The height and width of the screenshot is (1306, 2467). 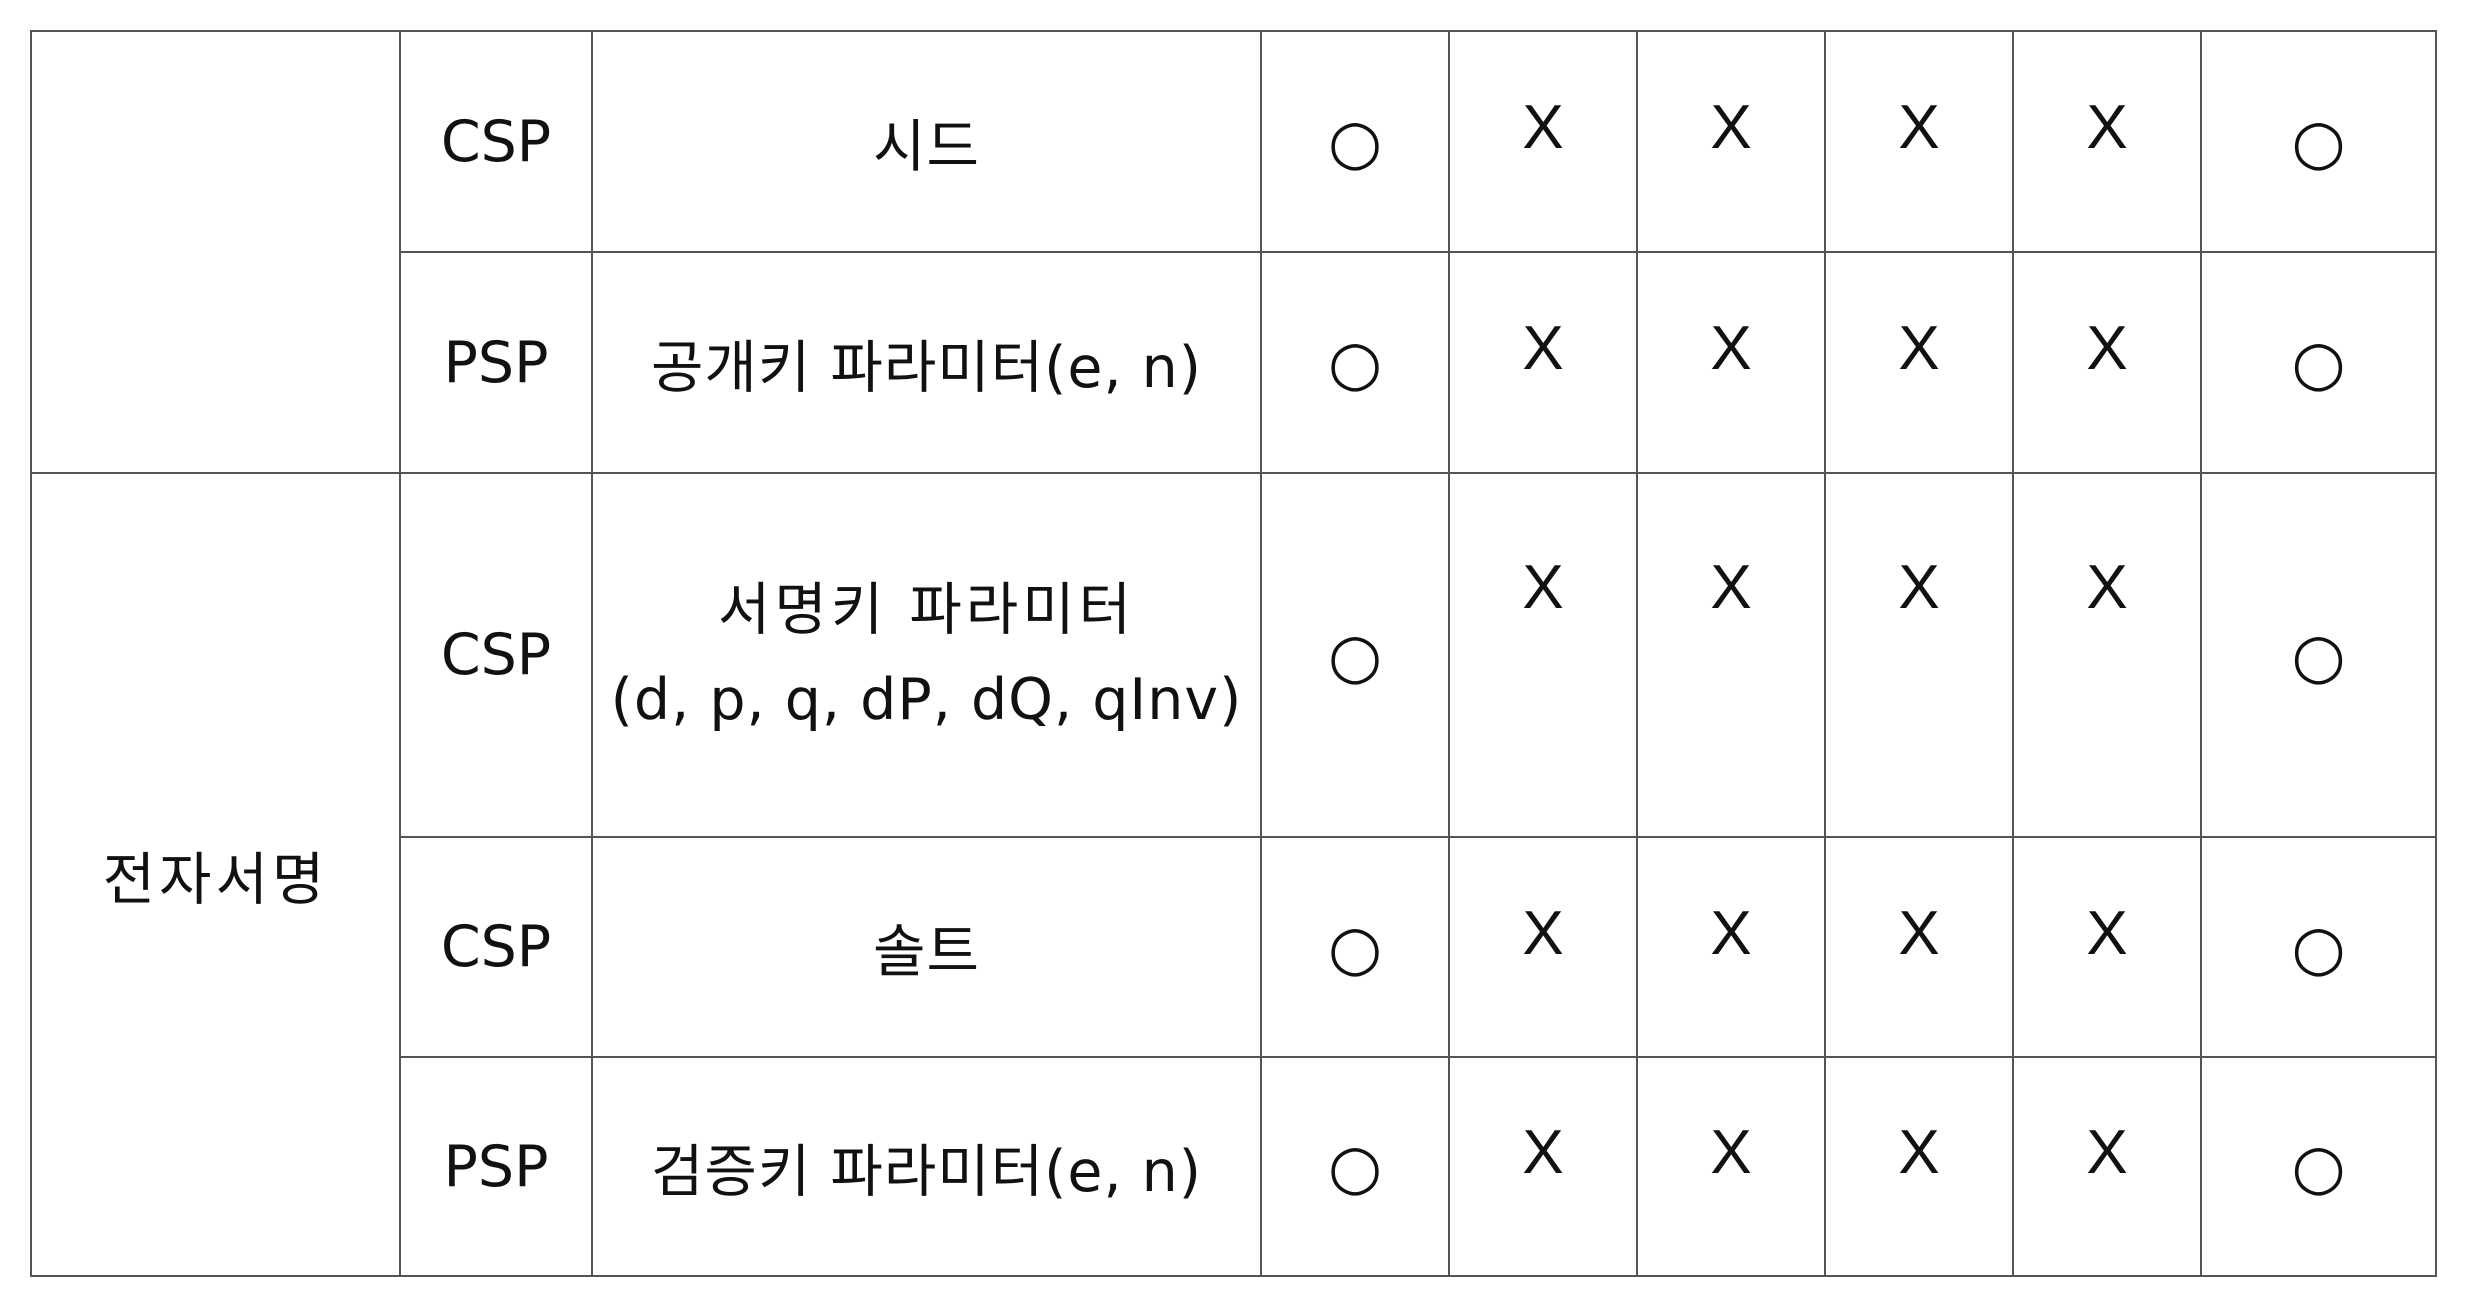 I want to click on item-cell: 솔트, so click(x=926, y=947).